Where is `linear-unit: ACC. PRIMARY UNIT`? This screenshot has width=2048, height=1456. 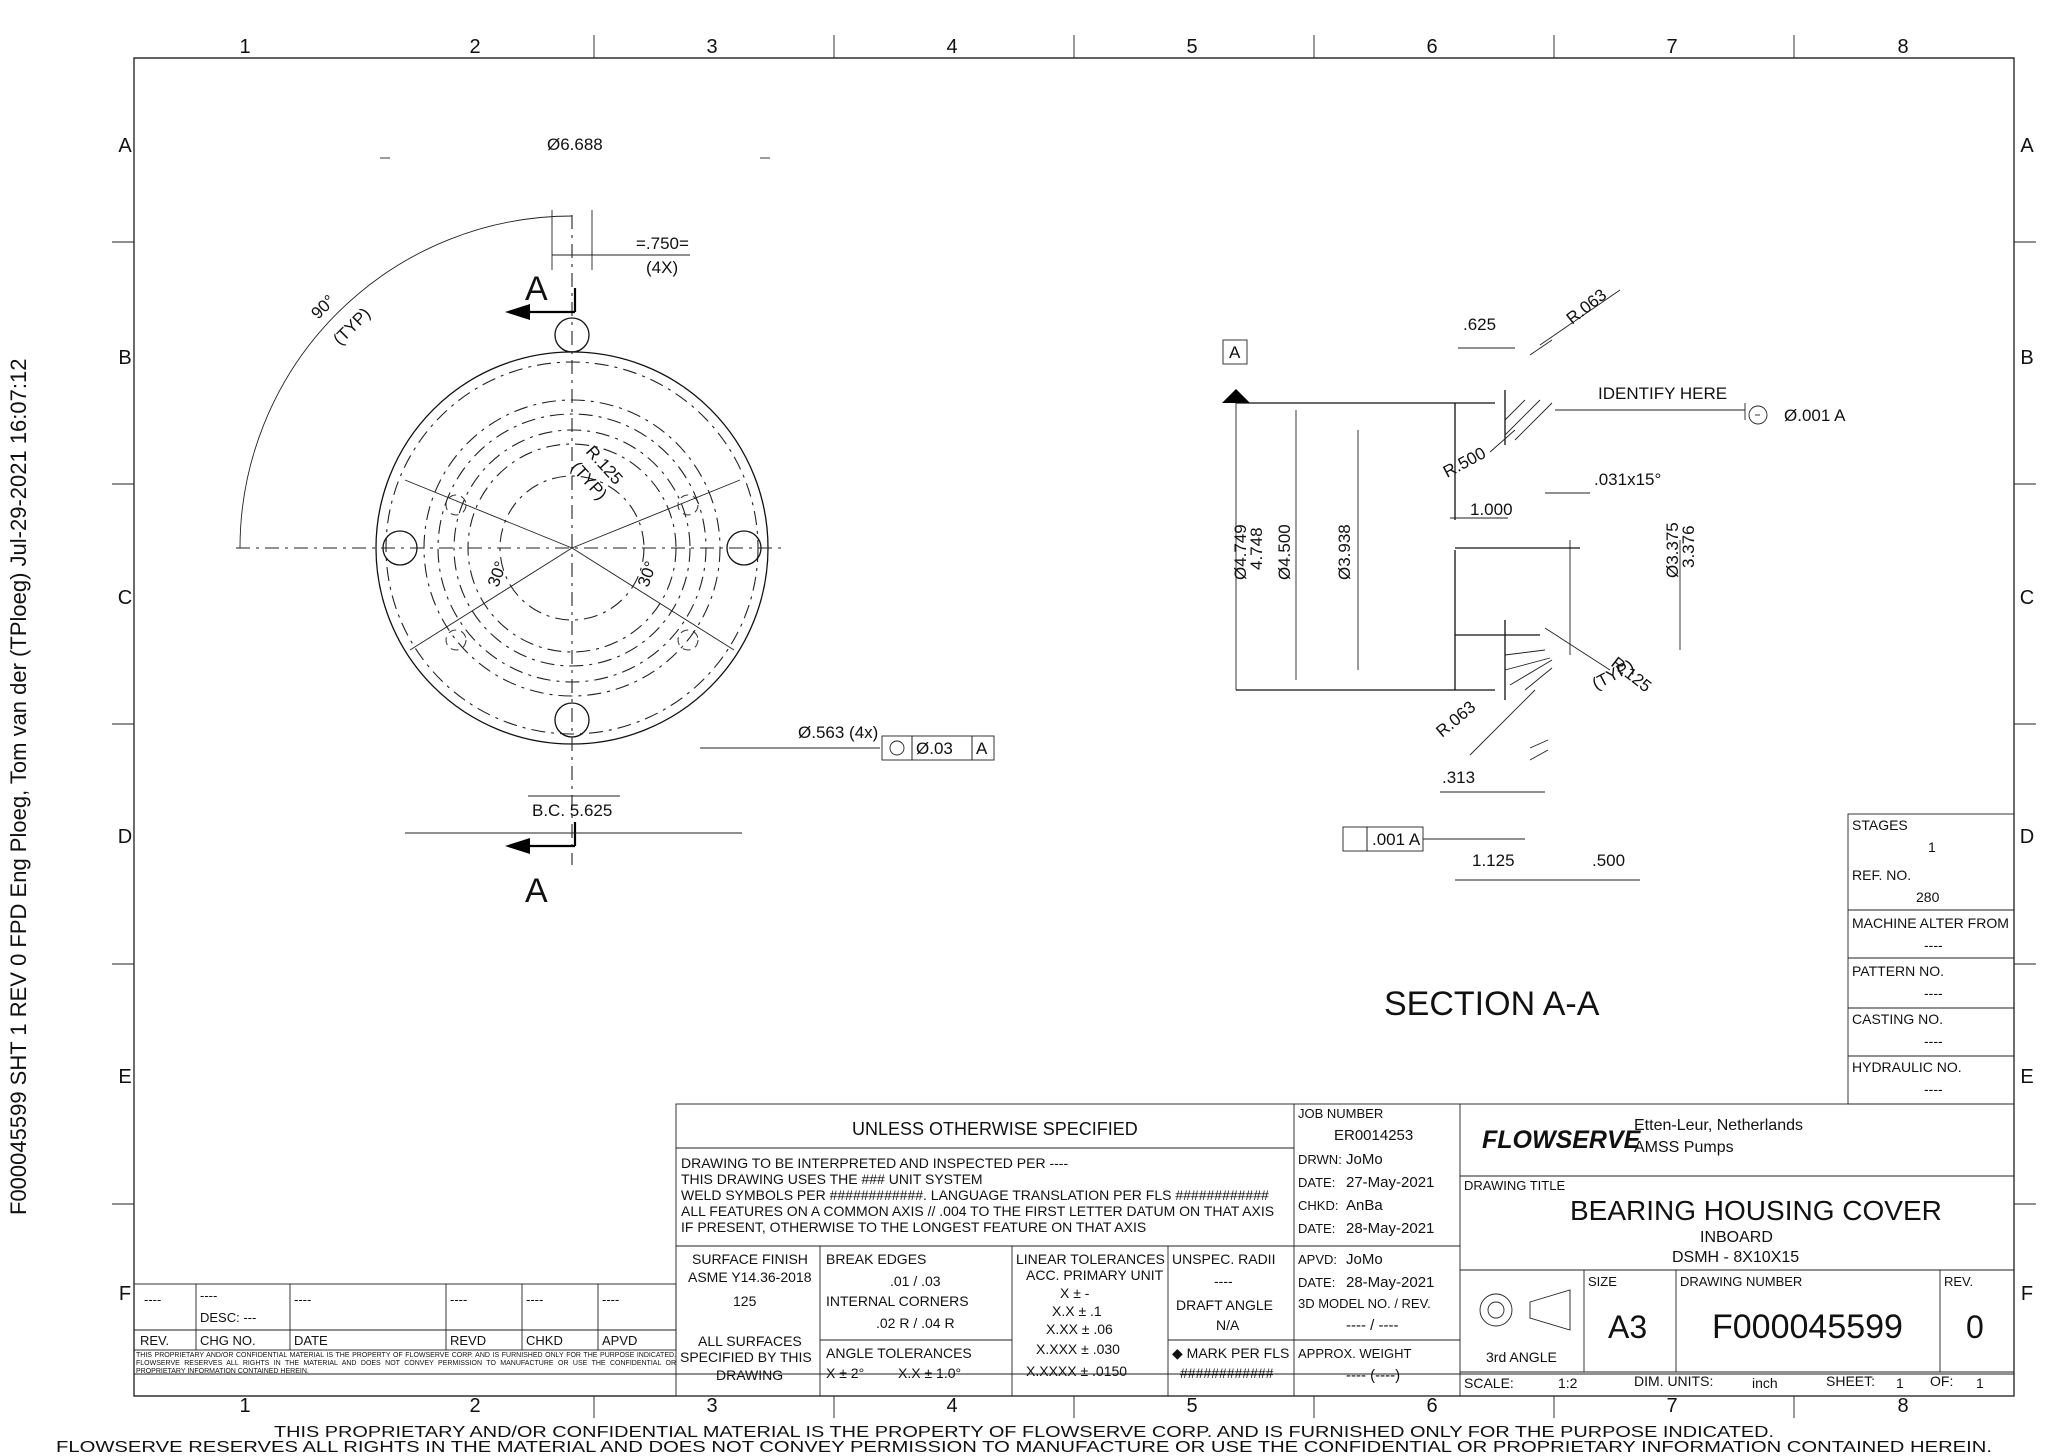 linear-unit: ACC. PRIMARY UNIT is located at coordinates (1095, 1275).